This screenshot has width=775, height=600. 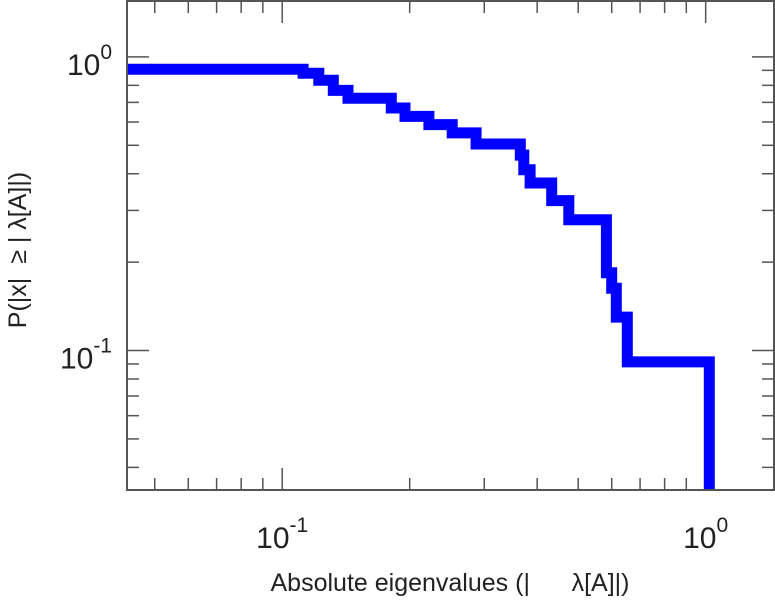 I want to click on x-tick-label: 10⁰, so click(x=705, y=534).